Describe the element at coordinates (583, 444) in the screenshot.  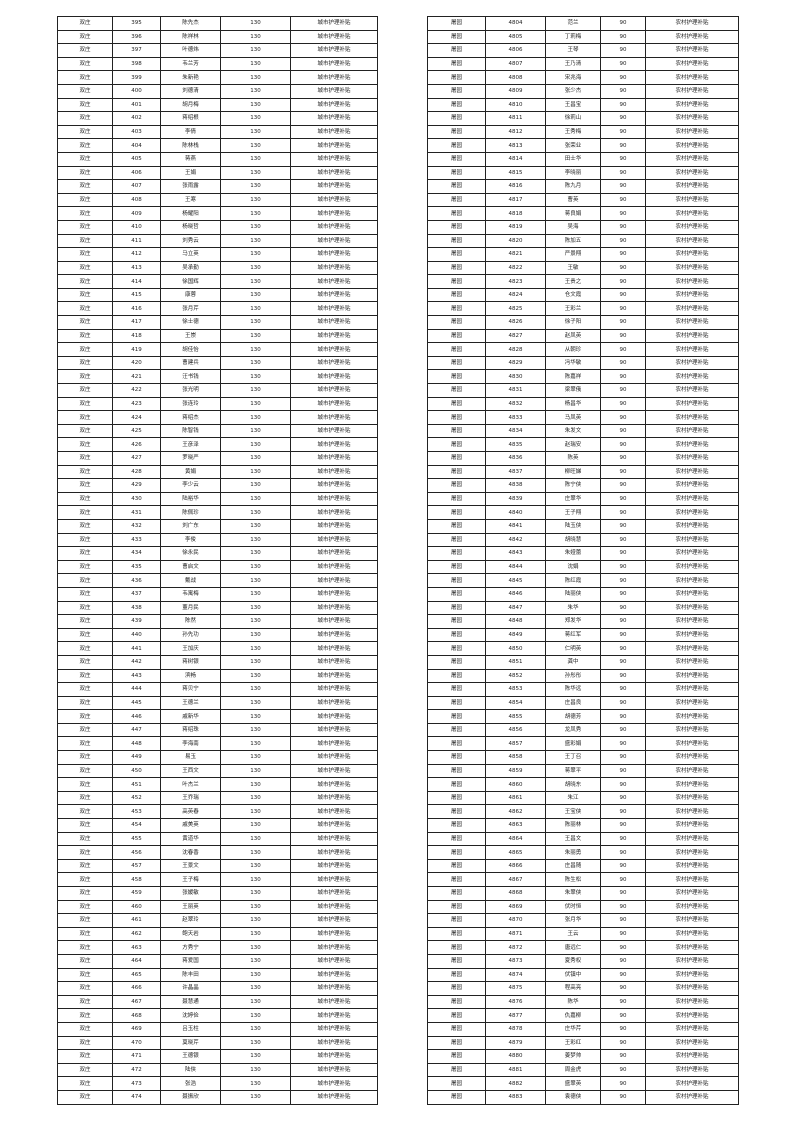
I see `table-row: 屠园 4835 赵瑞安 90 农村护理补贴` at that location.